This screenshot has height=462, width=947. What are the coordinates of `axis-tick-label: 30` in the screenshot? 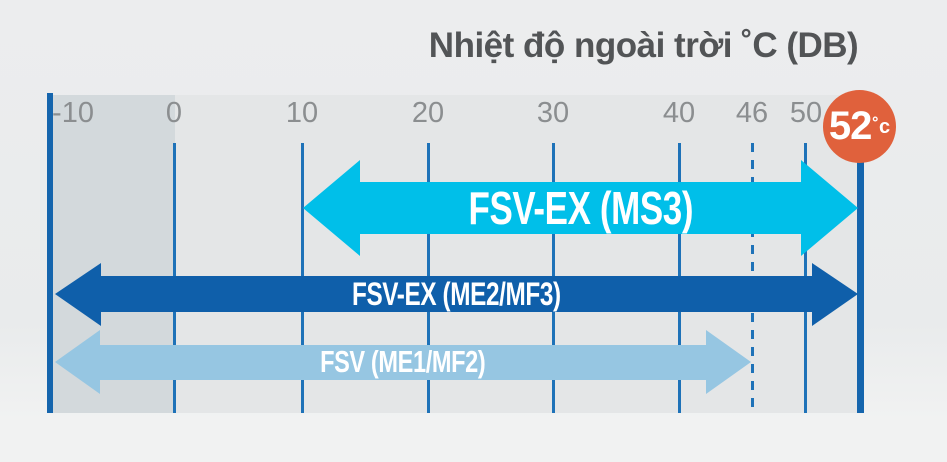 It's located at (553, 113).